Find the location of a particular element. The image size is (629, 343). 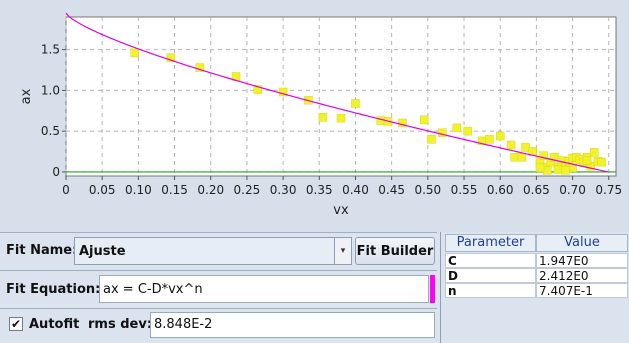

x-tick-label: 0.55 is located at coordinates (464, 190).